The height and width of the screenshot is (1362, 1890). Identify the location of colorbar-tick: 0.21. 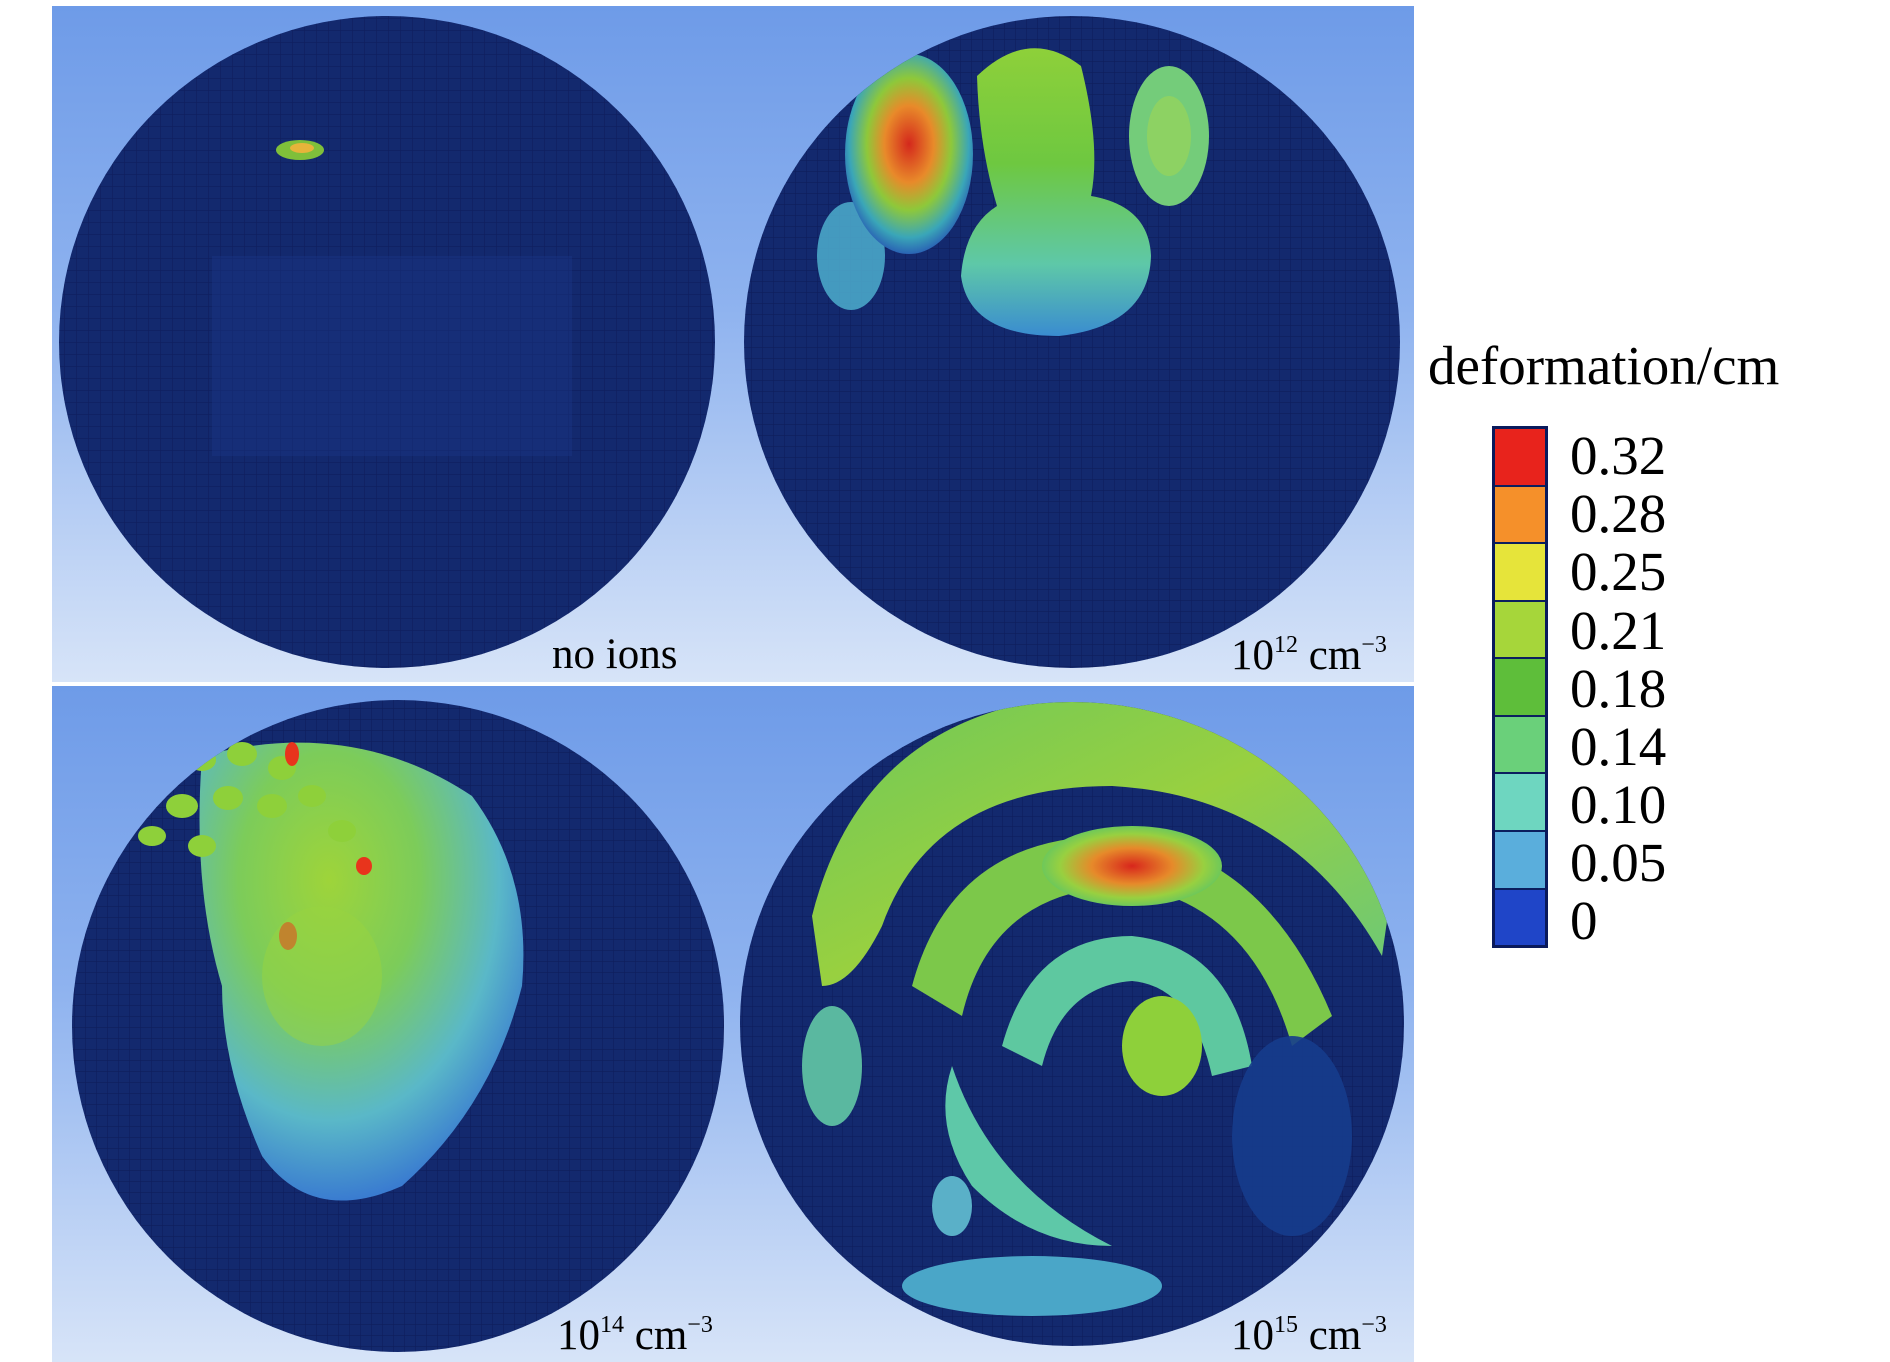
(1618, 630).